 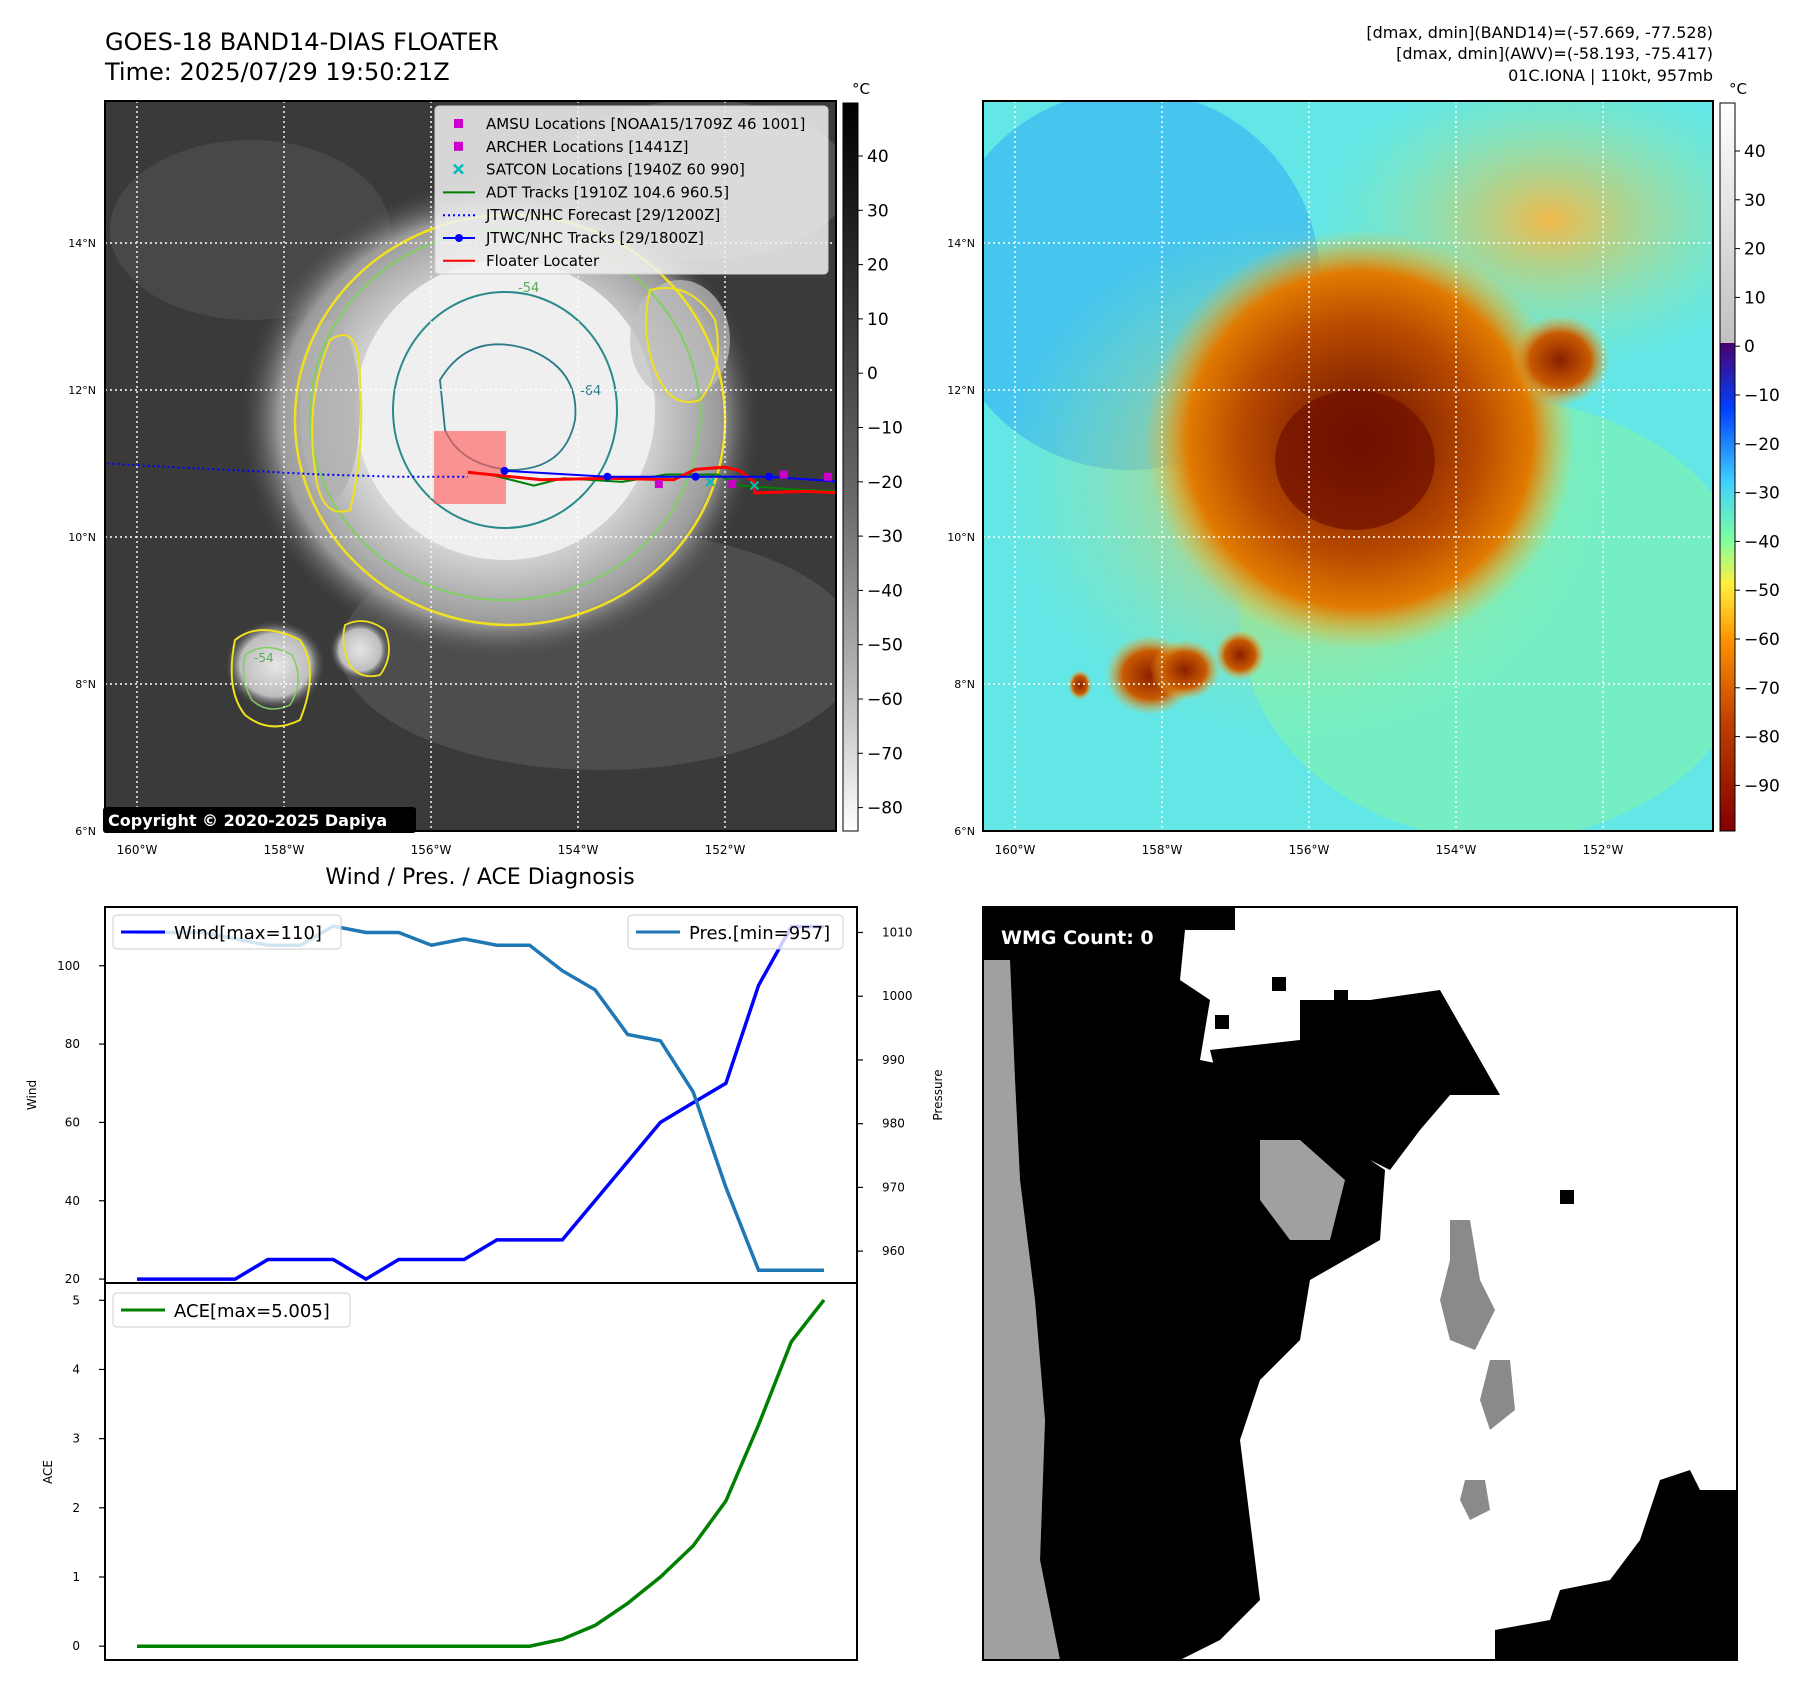 What do you see at coordinates (710, 482) in the screenshot?
I see `satcon-mark` at bounding box center [710, 482].